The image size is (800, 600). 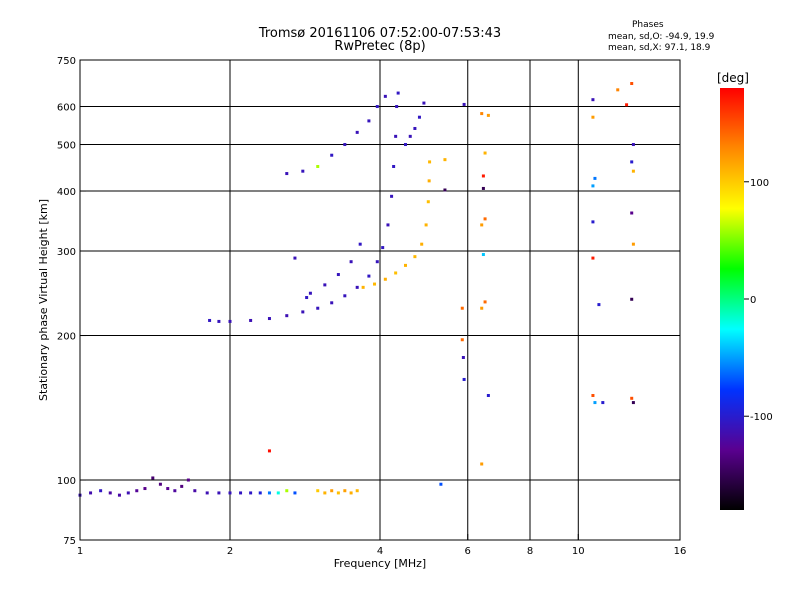 I want to click on y-tick-label: 500, so click(x=66, y=146).